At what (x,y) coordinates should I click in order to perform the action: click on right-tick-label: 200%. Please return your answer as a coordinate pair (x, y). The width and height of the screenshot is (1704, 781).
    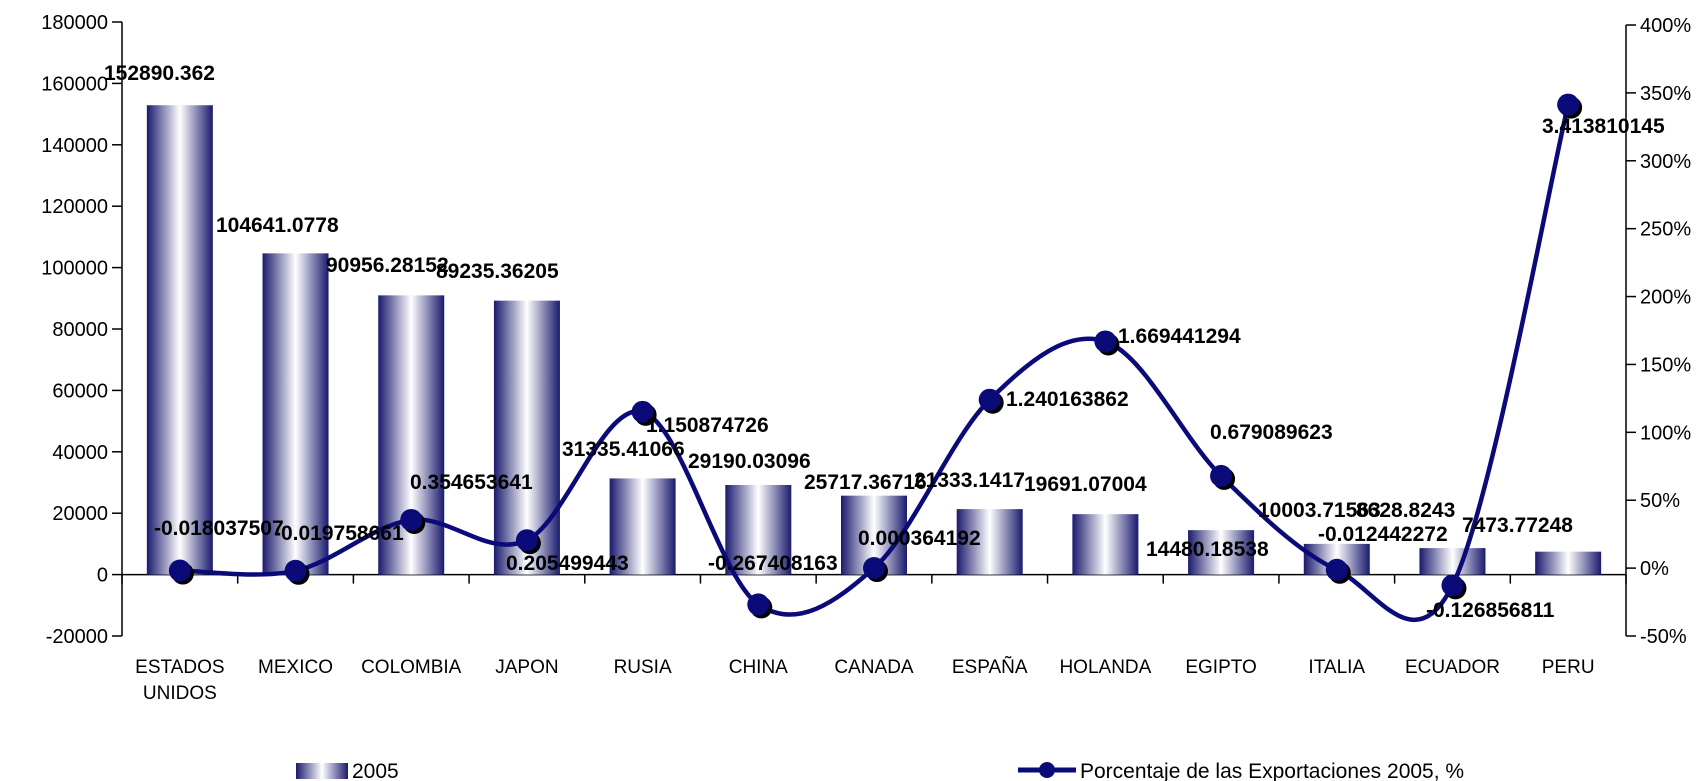
    Looking at the image, I should click on (1665, 298).